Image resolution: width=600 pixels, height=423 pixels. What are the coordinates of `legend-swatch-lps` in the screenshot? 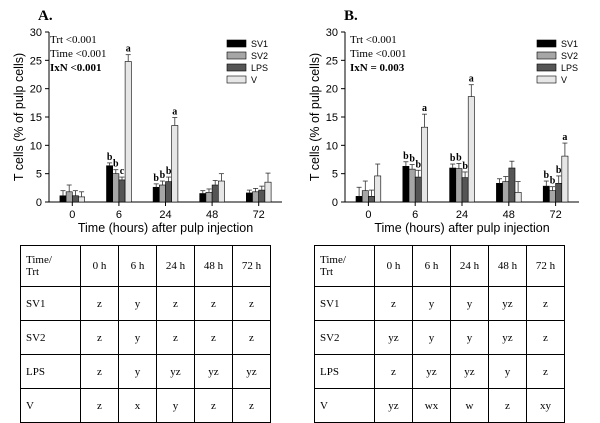 It's located at (546, 67).